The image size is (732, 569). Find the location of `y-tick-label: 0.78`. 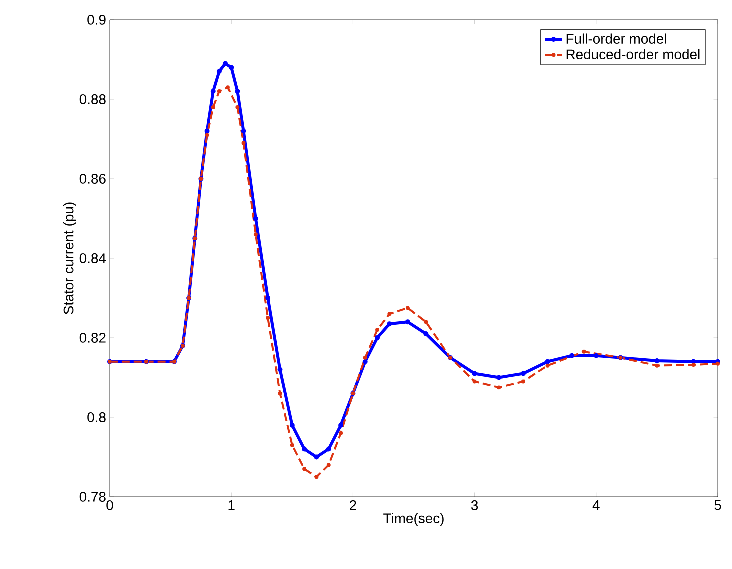

y-tick-label: 0.78 is located at coordinates (93, 497).